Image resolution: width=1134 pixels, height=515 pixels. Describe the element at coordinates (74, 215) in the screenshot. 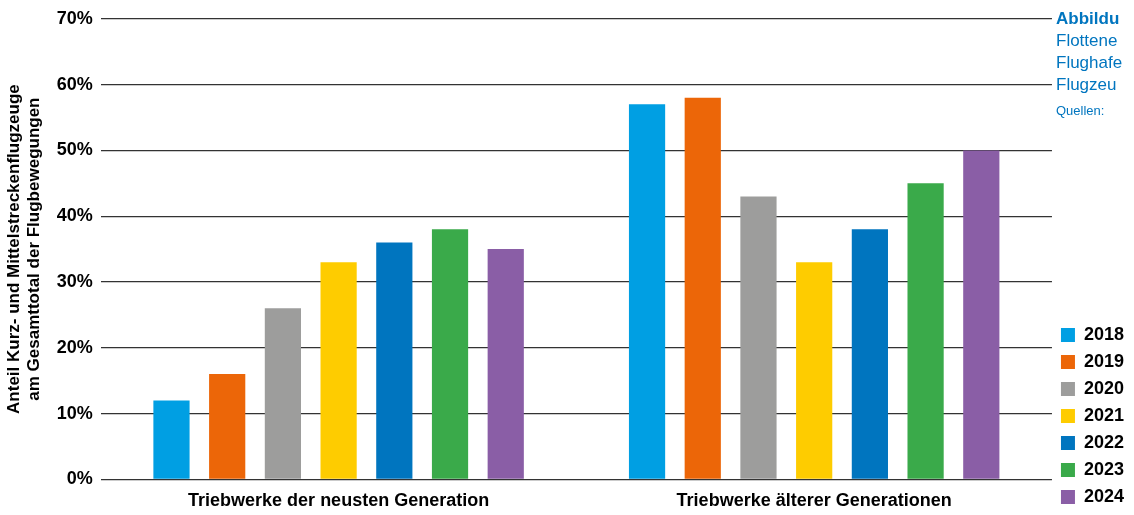

I see `y-tick-label: 40%` at that location.